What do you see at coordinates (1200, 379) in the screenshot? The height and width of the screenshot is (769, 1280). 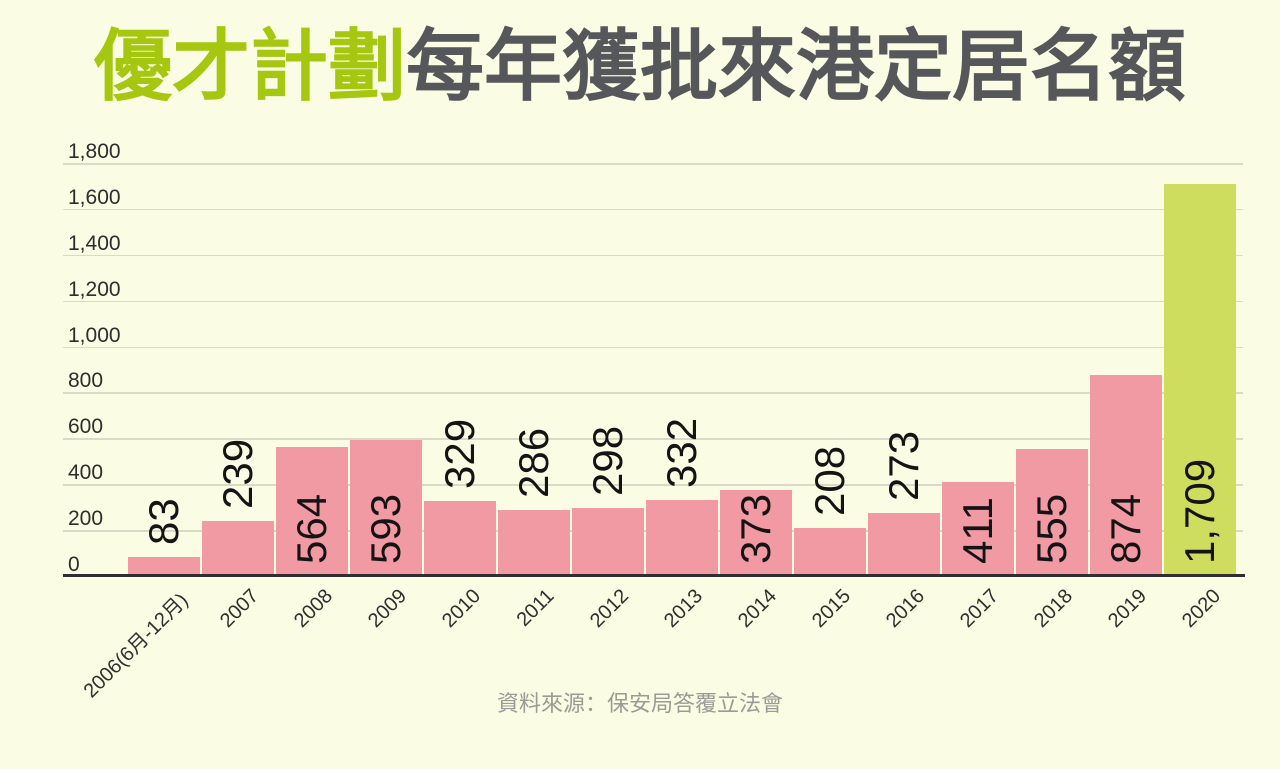 I see `bar-2020` at bounding box center [1200, 379].